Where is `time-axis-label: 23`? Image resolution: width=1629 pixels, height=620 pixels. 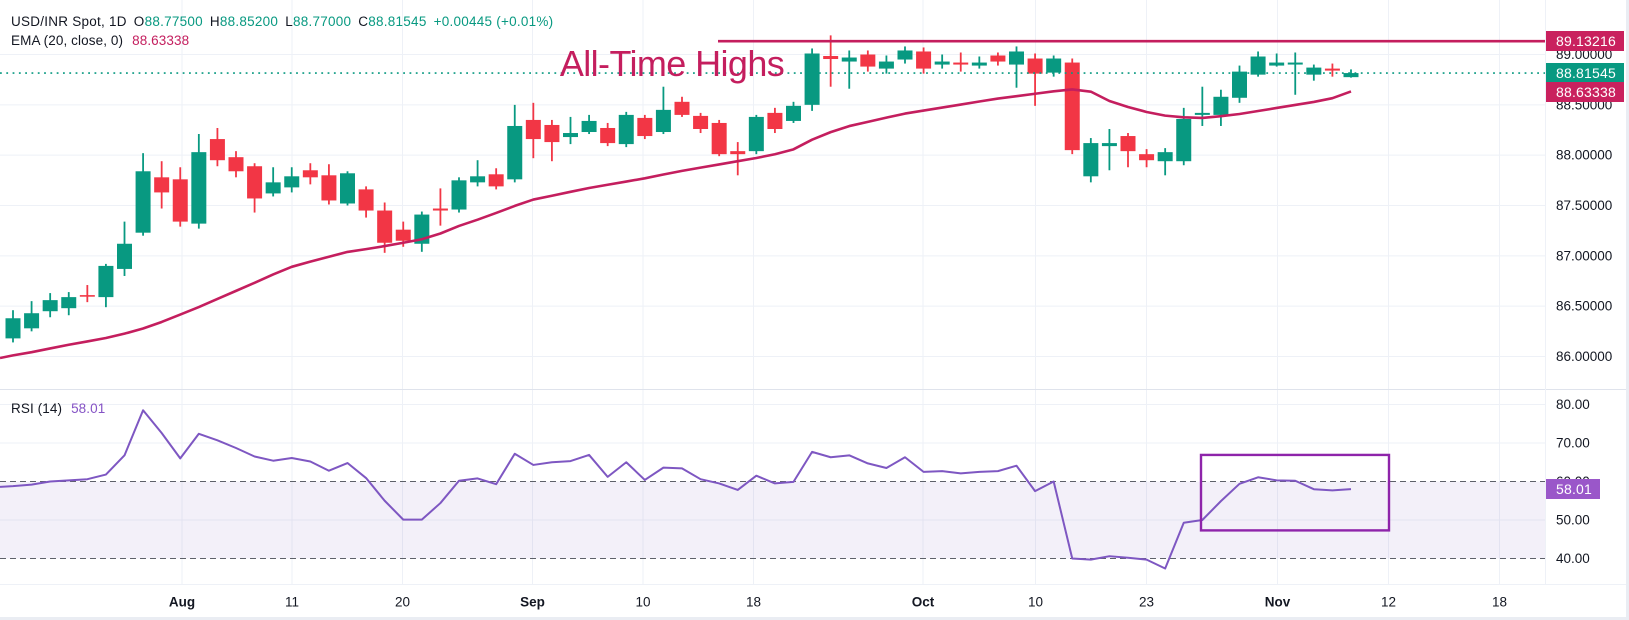 time-axis-label: 23 is located at coordinates (1146, 602).